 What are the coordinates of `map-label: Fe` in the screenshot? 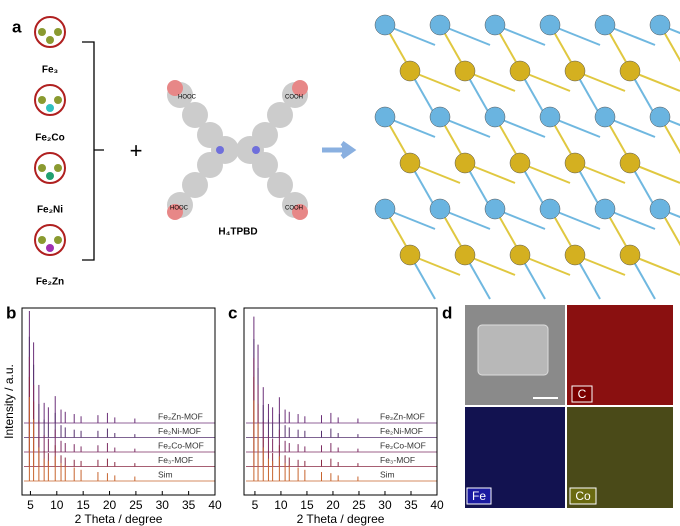 It's located at (479, 496).